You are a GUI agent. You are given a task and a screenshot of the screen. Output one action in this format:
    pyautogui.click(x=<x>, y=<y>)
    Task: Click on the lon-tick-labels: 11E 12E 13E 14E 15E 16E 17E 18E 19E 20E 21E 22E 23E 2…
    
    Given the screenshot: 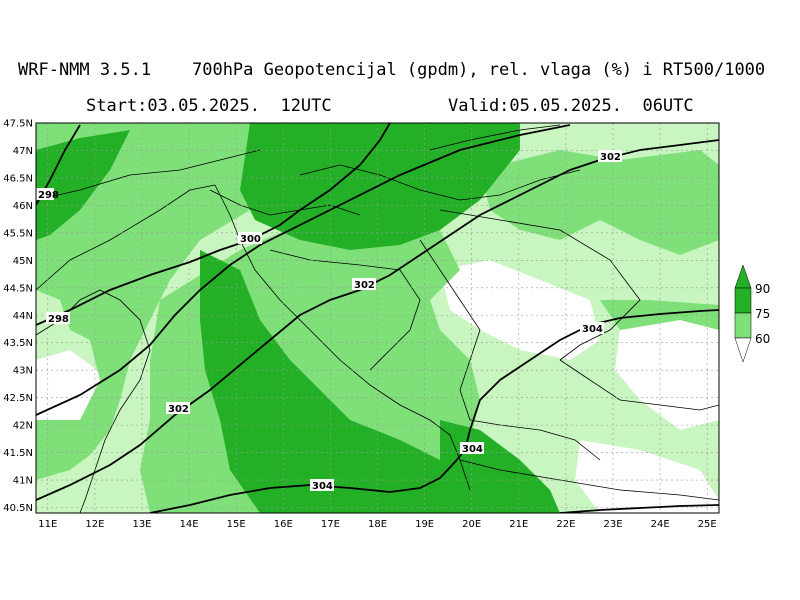 What is the action you would take?
    pyautogui.click(x=377, y=524)
    